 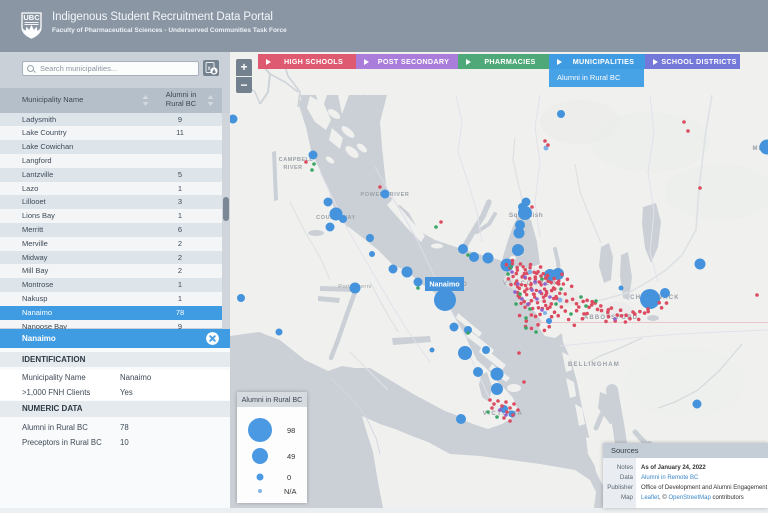 What do you see at coordinates (291, 456) in the screenshot?
I see `svg-text: 49` at bounding box center [291, 456].